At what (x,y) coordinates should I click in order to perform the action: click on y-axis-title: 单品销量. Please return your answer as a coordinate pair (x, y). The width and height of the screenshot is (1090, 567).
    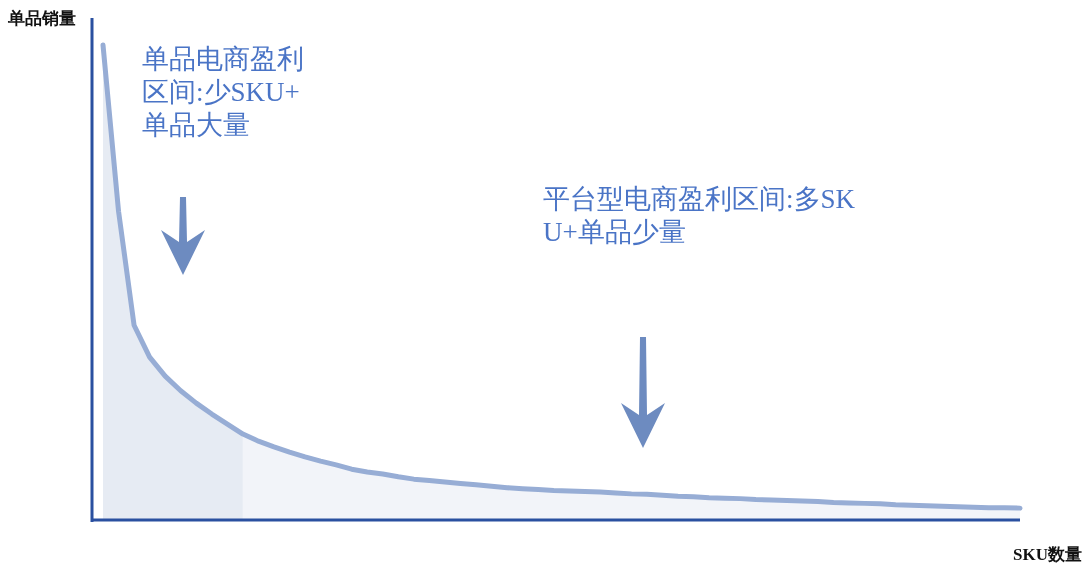
    Looking at the image, I should click on (41, 18).